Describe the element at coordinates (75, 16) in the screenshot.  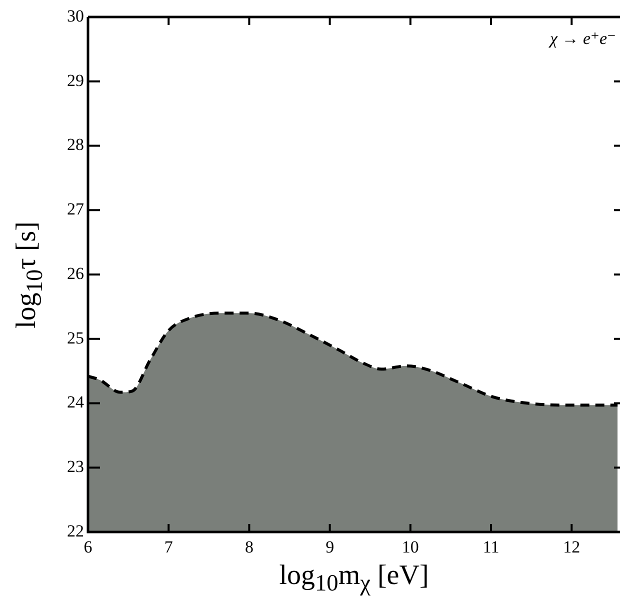
I see `y-tick-label: 30` at that location.